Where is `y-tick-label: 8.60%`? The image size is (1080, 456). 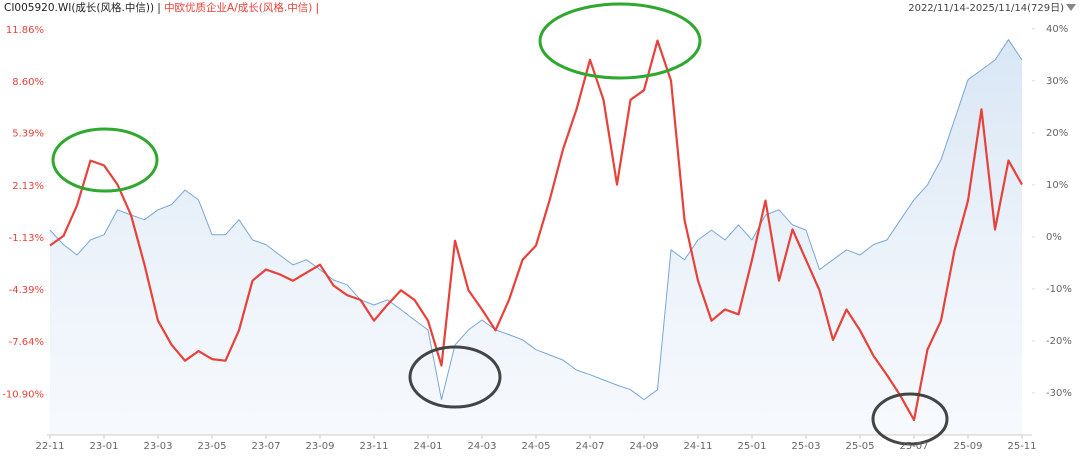
y-tick-label: 8.60% is located at coordinates (28, 82).